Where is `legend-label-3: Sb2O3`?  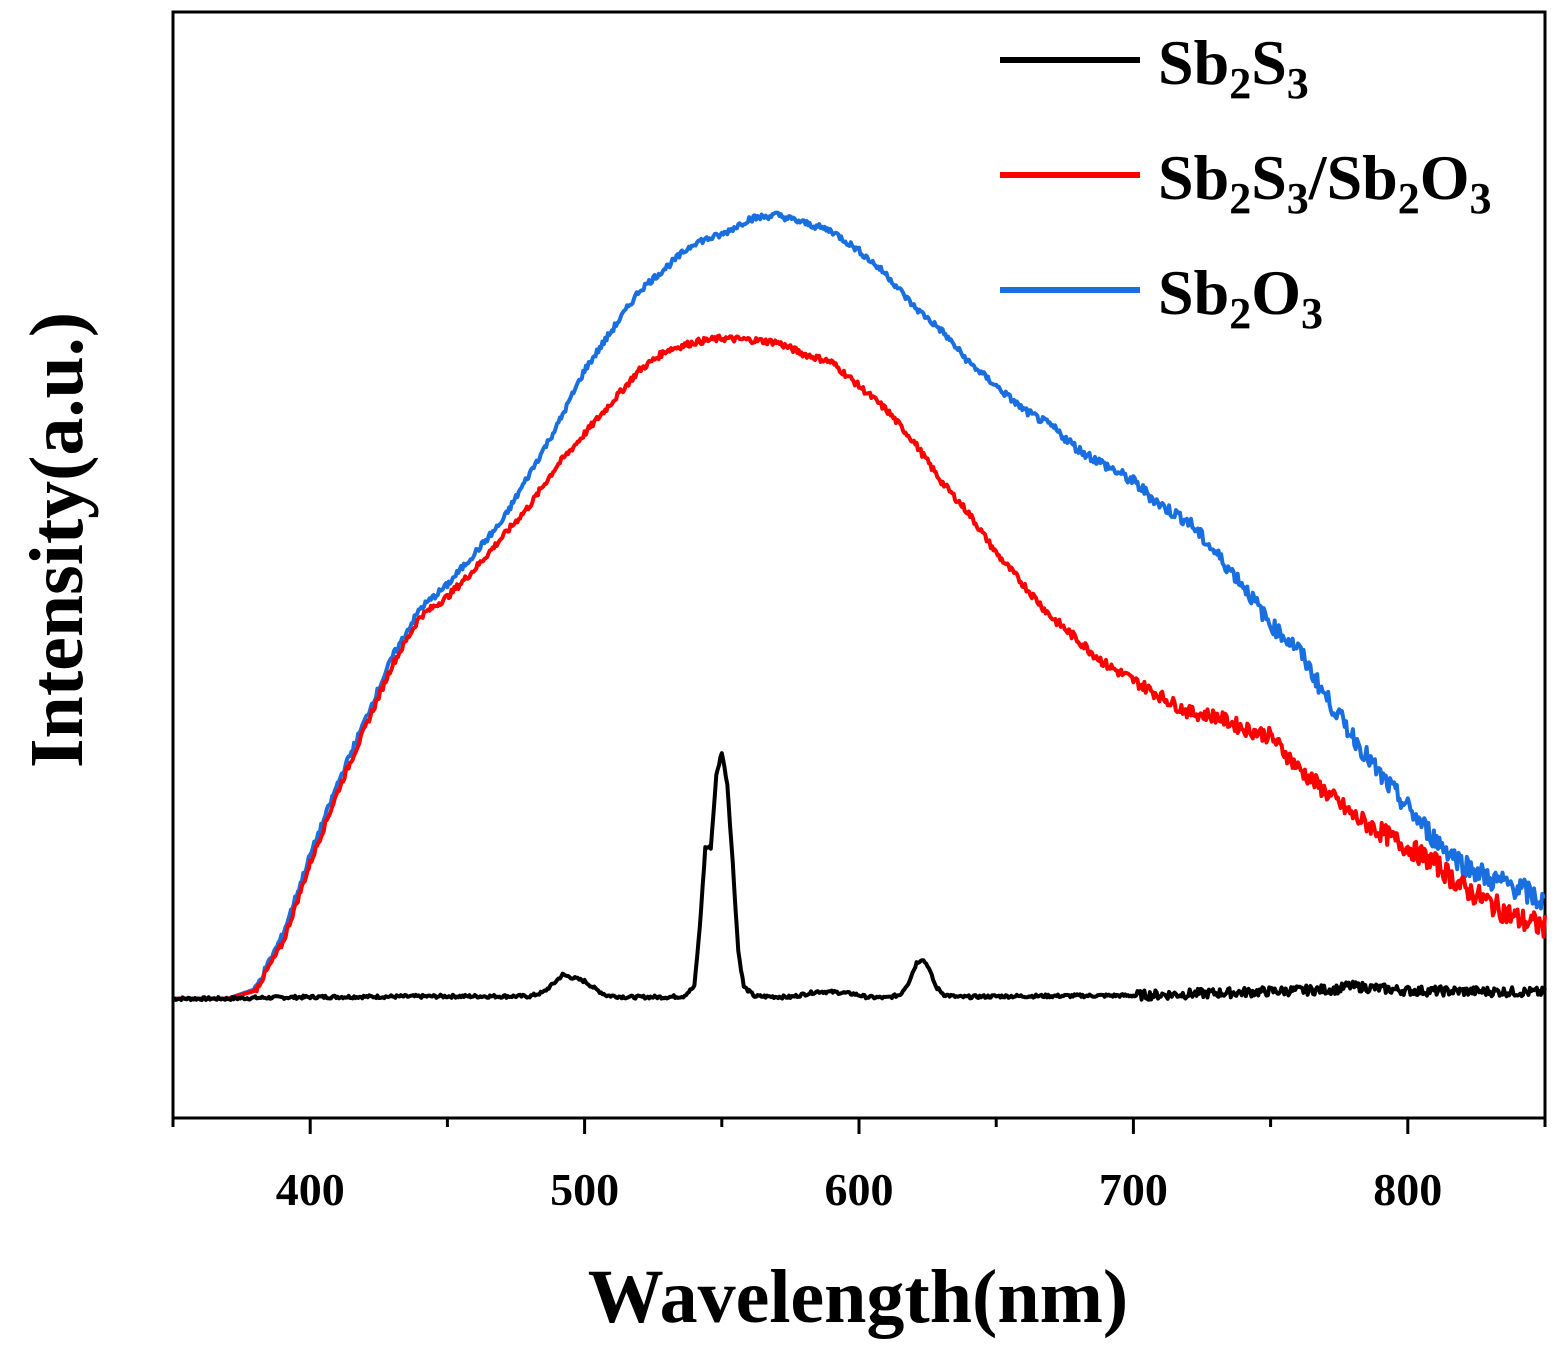 legend-label-3: Sb2O3 is located at coordinates (1240, 297).